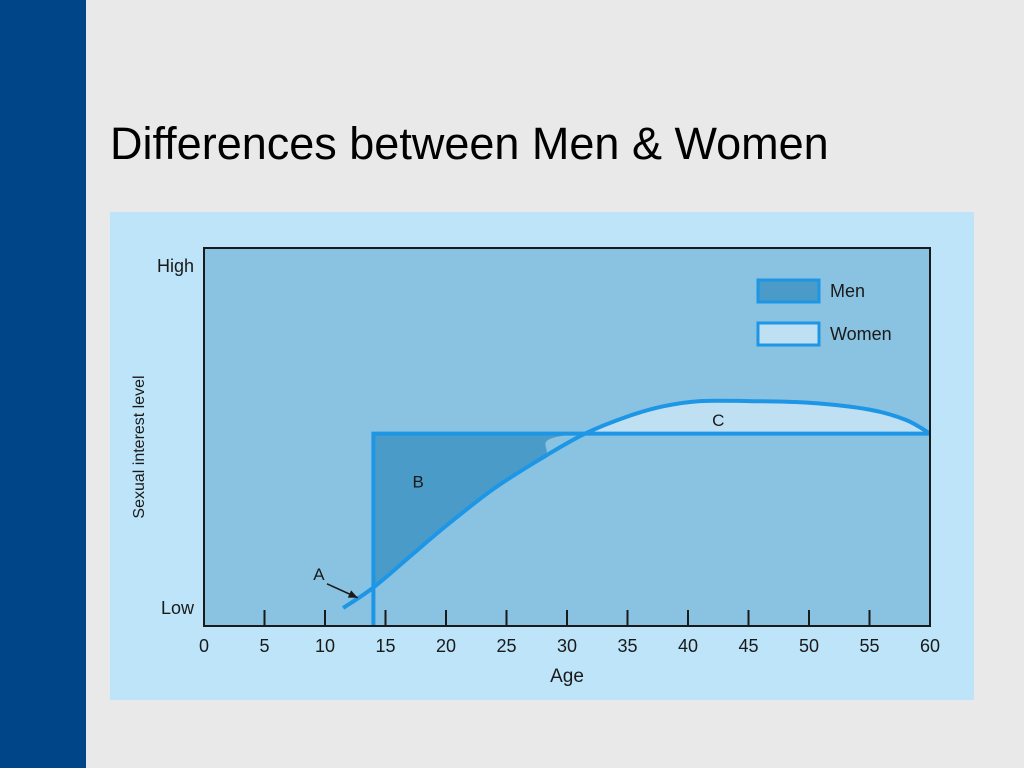 This screenshot has width=1024, height=768. I want to click on legend: Men Women, so click(824, 312).